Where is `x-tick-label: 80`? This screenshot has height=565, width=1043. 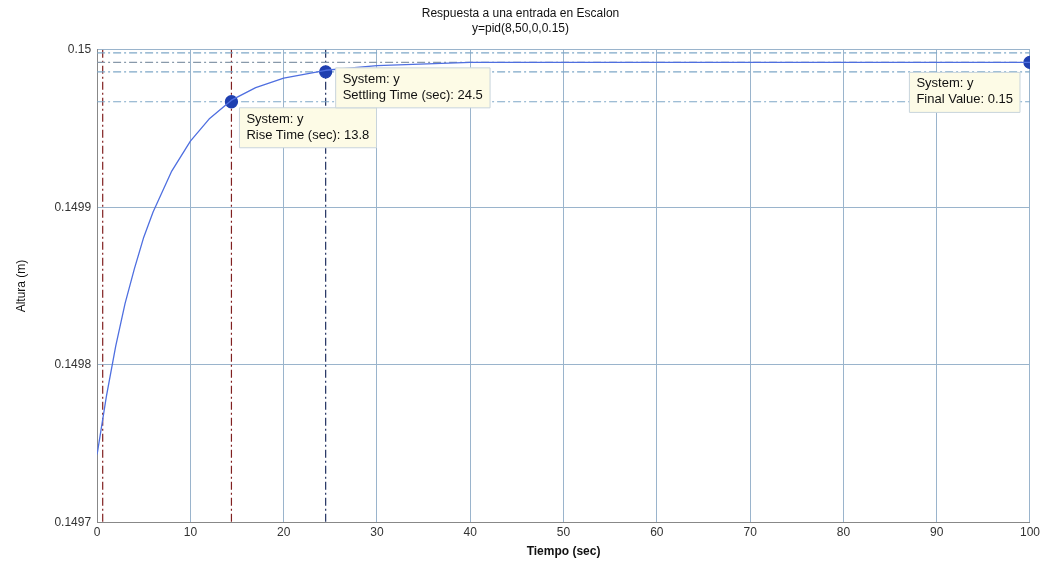
x-tick-label: 80 is located at coordinates (843, 531).